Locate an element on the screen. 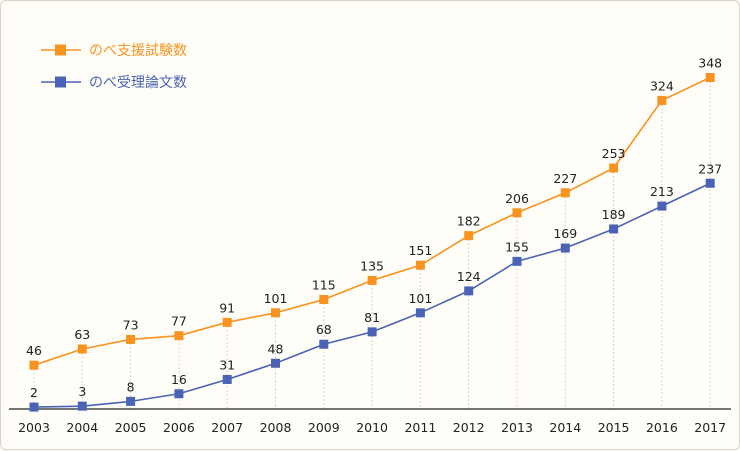 The image size is (740, 451). data-label: 237 is located at coordinates (710, 168).